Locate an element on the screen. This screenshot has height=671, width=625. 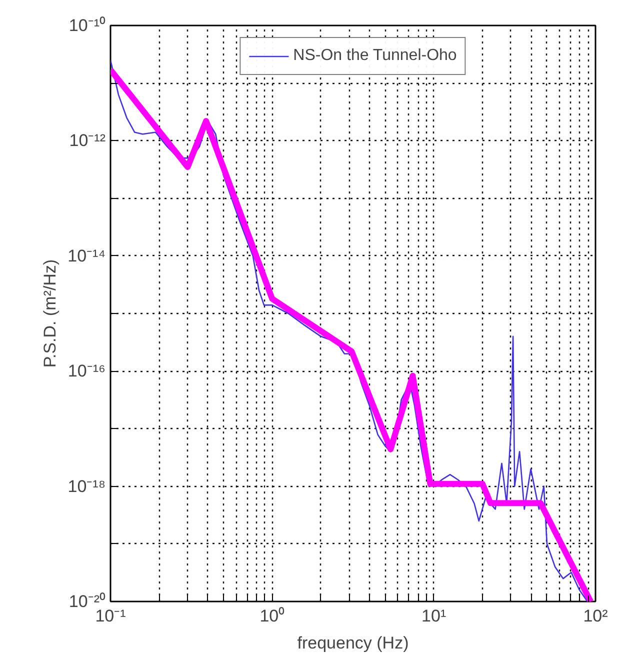
y-axis-title: P.S.D. (m²/Hz) is located at coordinates (50, 313).